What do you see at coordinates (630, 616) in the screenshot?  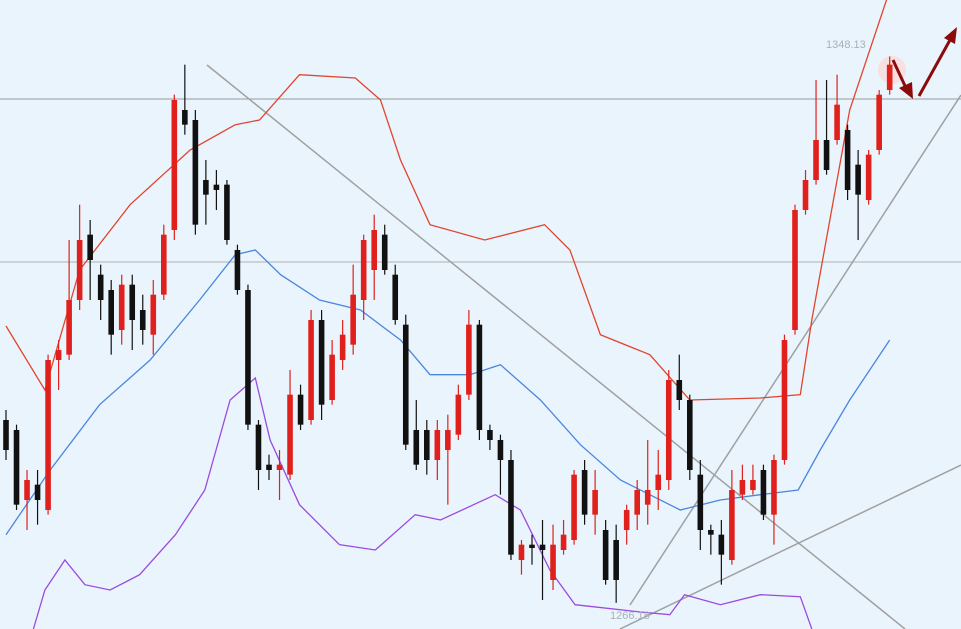 I see `annotation: 1266.18` at bounding box center [630, 616].